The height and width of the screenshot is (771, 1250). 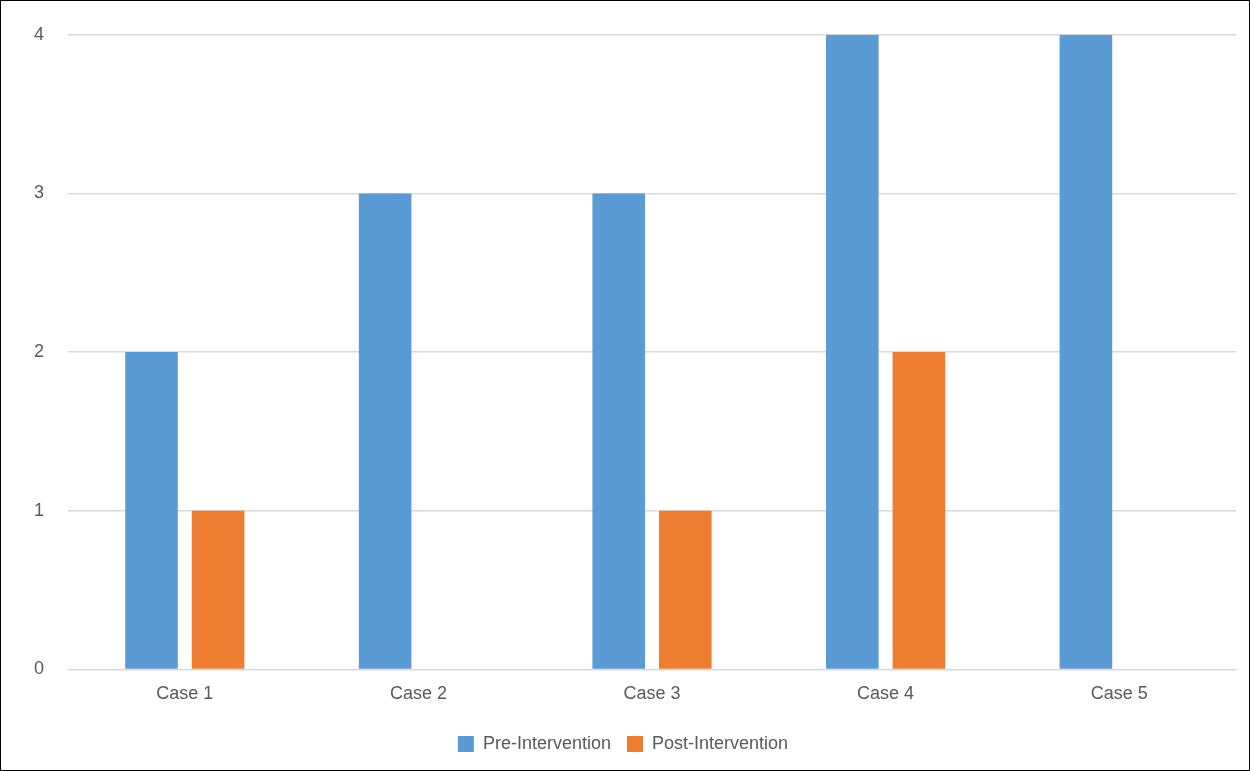 What do you see at coordinates (39, 351) in the screenshot?
I see `y-tick-label: 2` at bounding box center [39, 351].